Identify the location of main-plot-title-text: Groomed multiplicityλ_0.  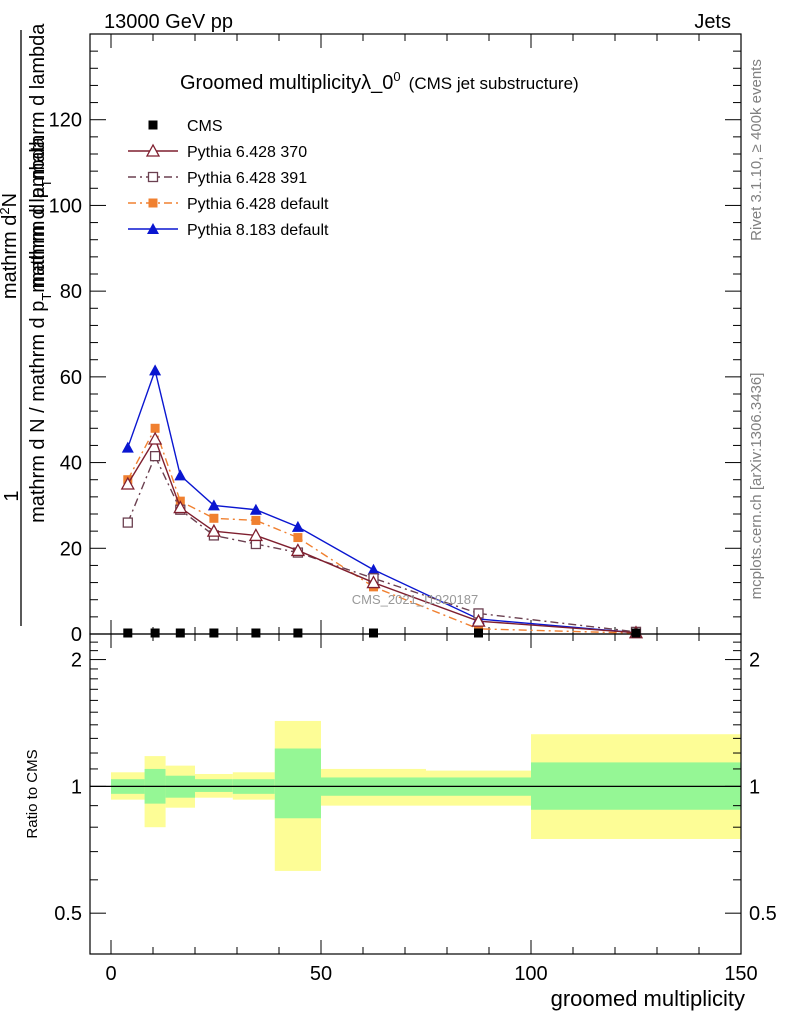
(286, 83).